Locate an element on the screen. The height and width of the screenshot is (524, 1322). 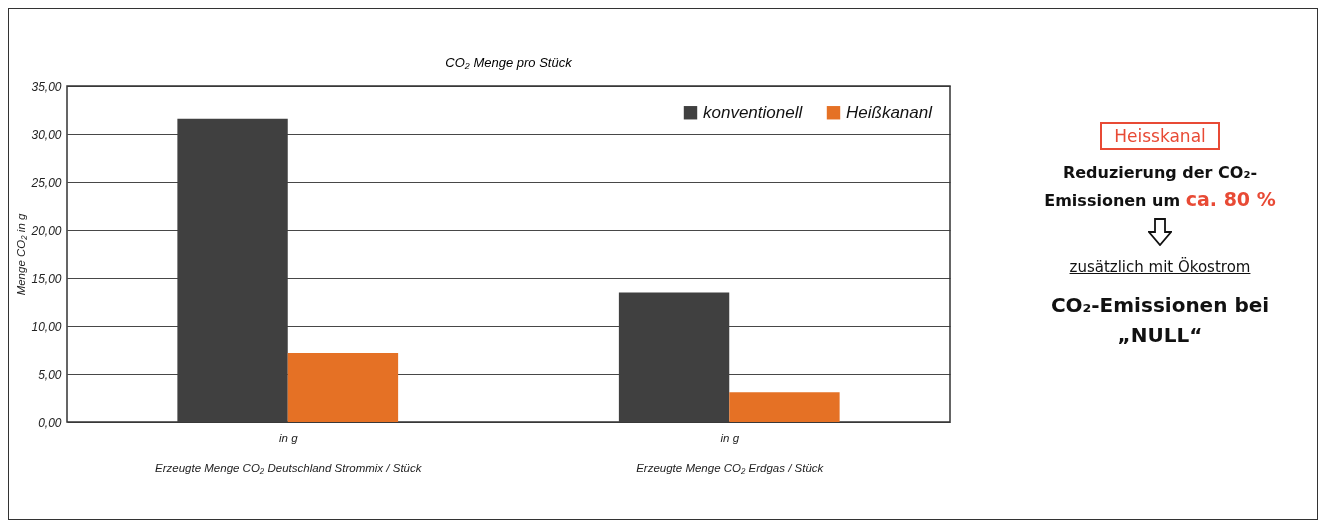
category-label: in g Erzeugte Menge CO₂ Deutschland Strommix / Stück is located at coordinates (288, 452).